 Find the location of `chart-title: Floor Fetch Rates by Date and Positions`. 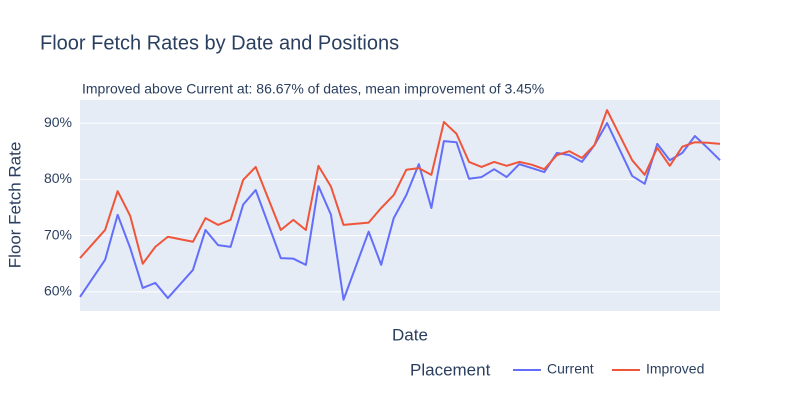

chart-title: Floor Fetch Rates by Date and Positions is located at coordinates (219, 43).